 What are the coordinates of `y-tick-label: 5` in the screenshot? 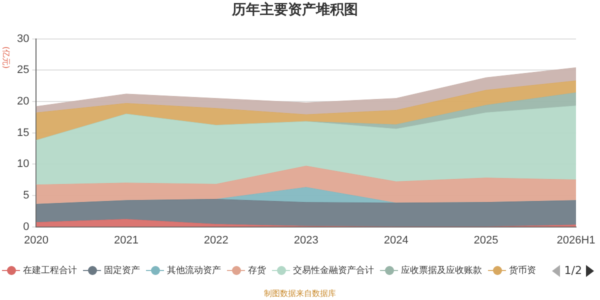 It's located at (26, 196).